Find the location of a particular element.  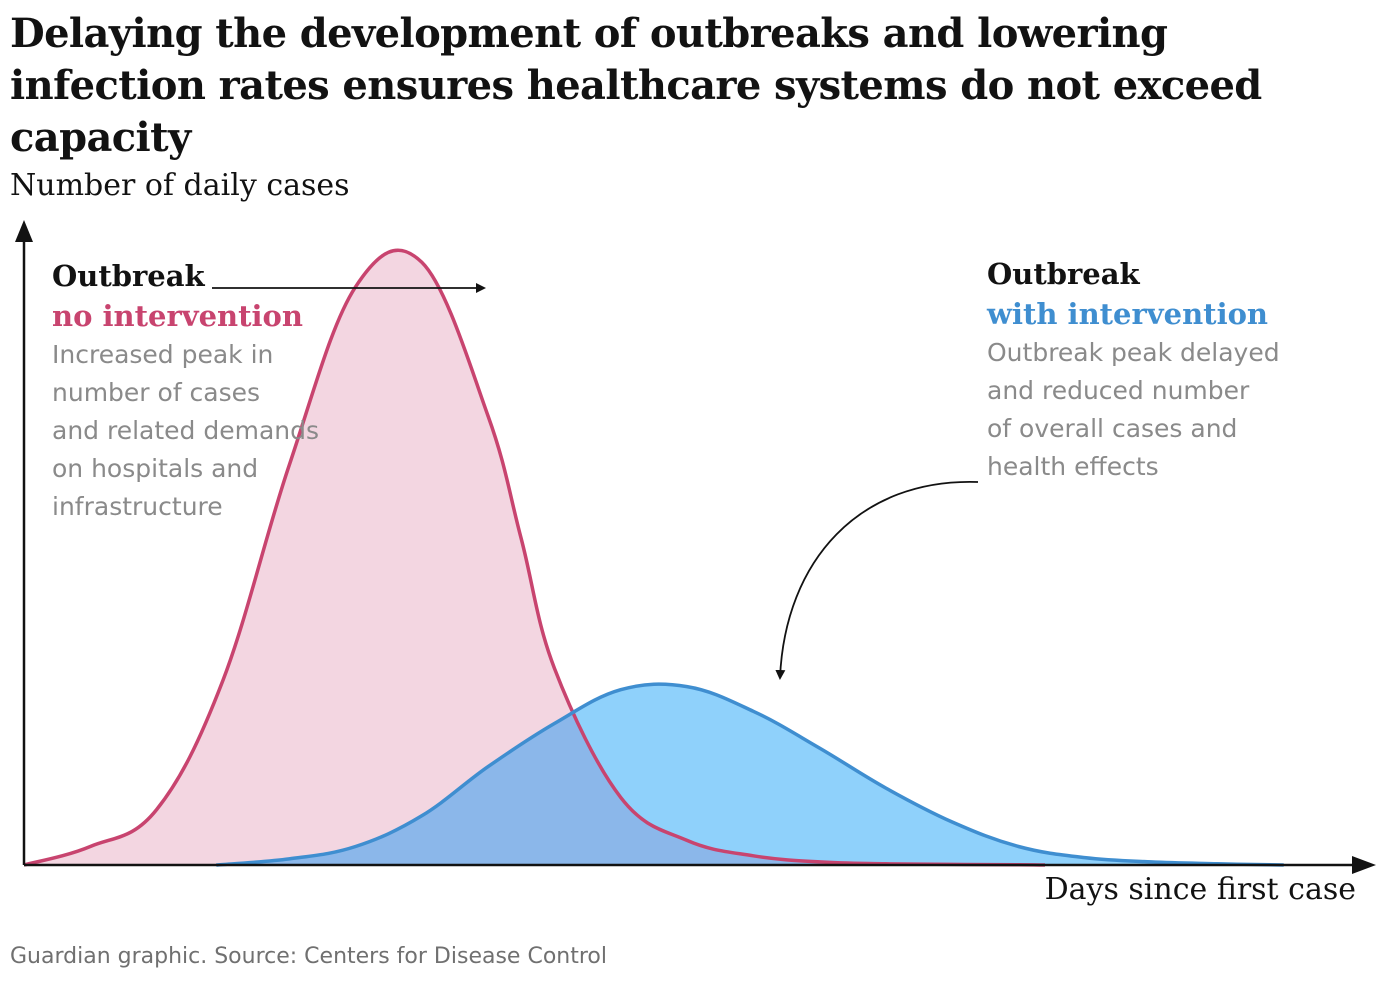

x-axis-arrow-icon is located at coordinates (1364, 865).